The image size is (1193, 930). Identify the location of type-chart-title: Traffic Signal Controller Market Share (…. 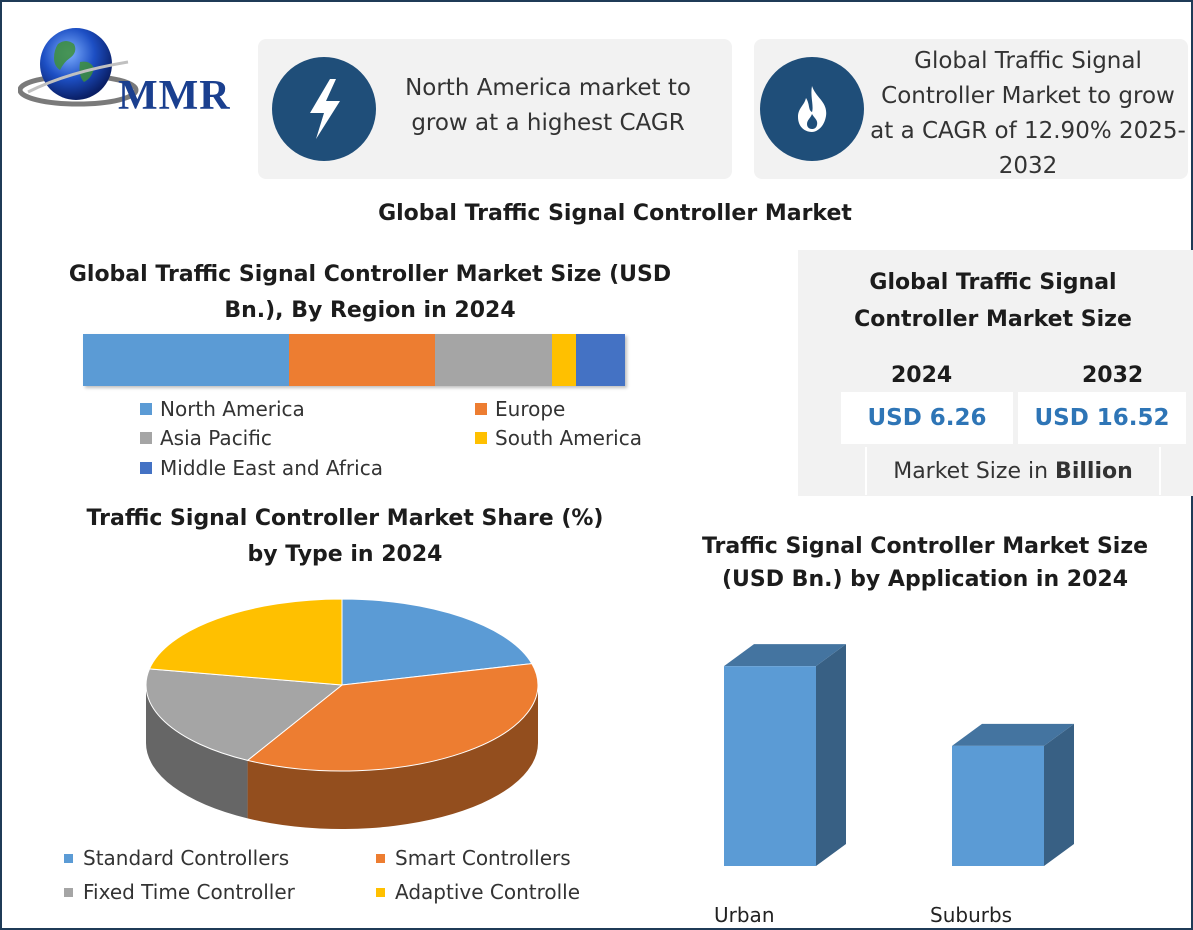
(345, 536).